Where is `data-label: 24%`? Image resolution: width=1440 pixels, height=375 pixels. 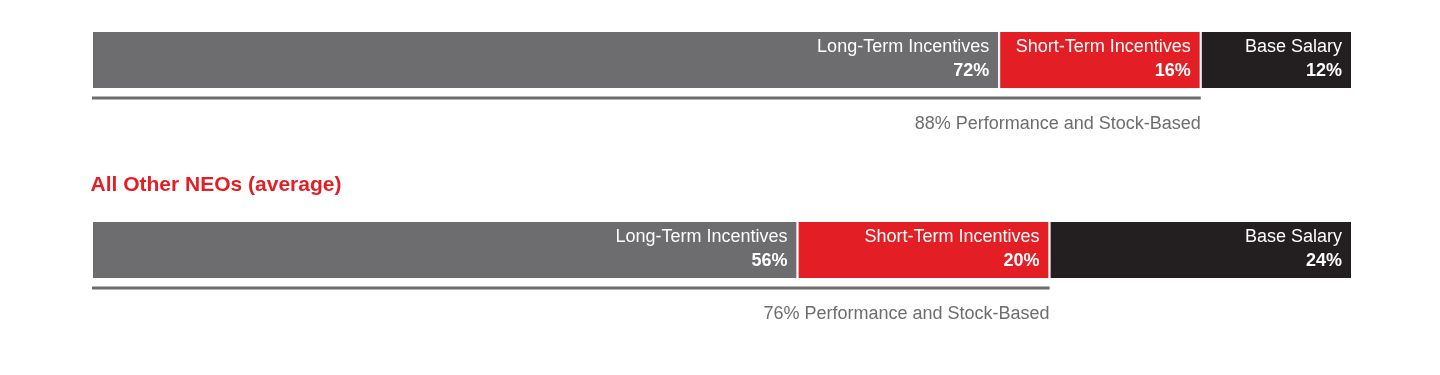
data-label: 24% is located at coordinates (1323, 260).